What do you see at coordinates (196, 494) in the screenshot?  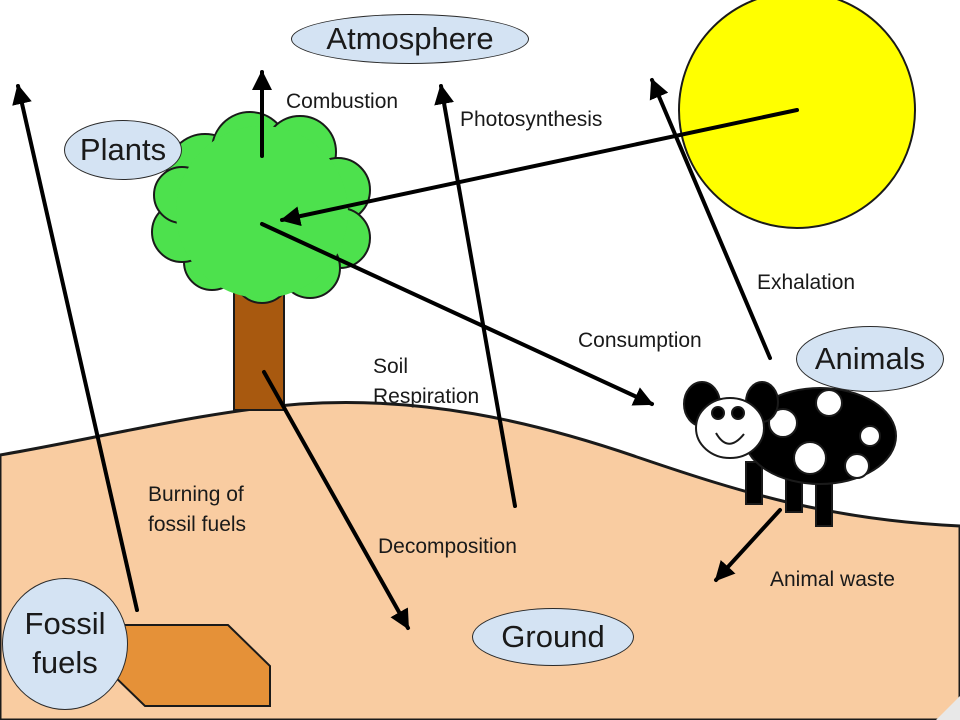 I see `burning-fossil-fuels-line1: Burning of` at bounding box center [196, 494].